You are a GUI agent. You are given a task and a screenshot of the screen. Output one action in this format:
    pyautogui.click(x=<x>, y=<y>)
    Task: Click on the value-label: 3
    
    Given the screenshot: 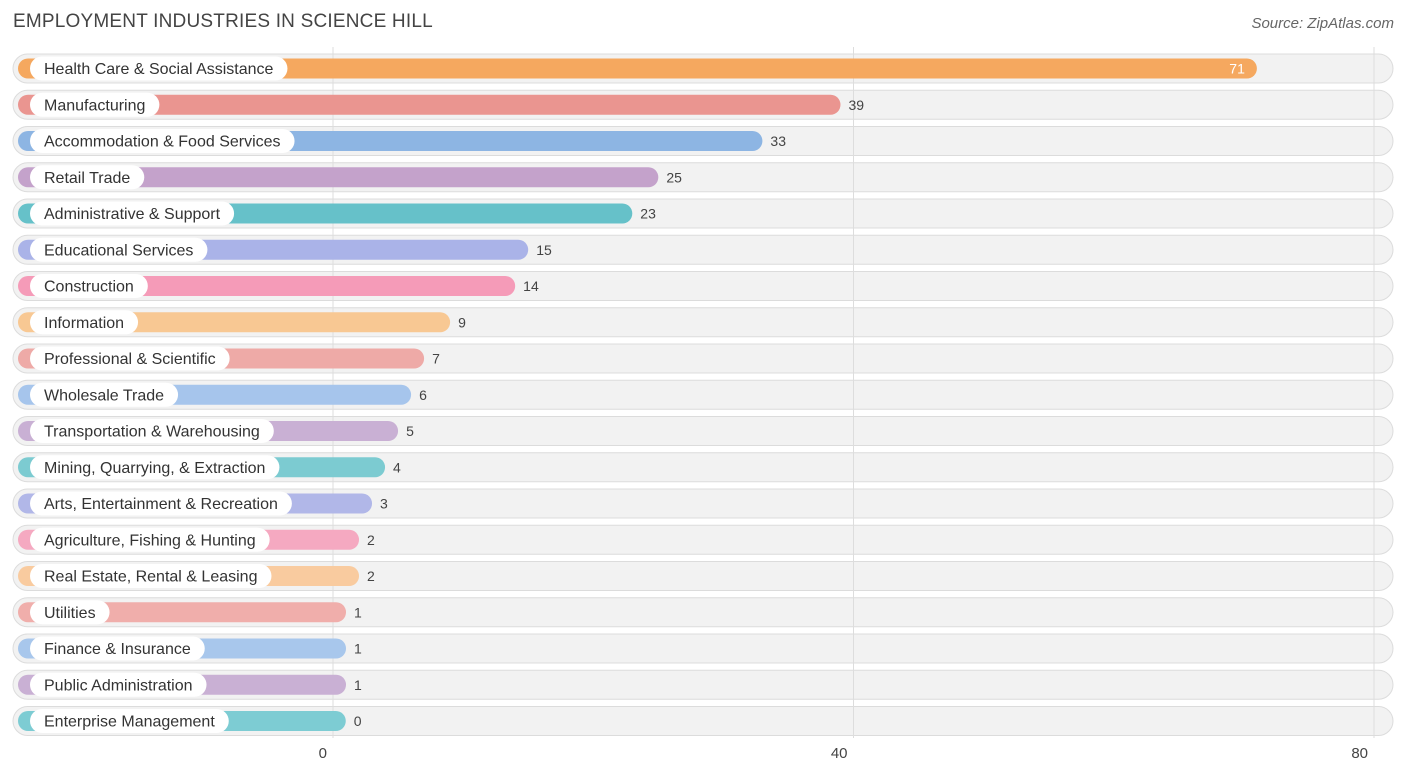 What is the action you would take?
    pyautogui.click(x=384, y=504)
    